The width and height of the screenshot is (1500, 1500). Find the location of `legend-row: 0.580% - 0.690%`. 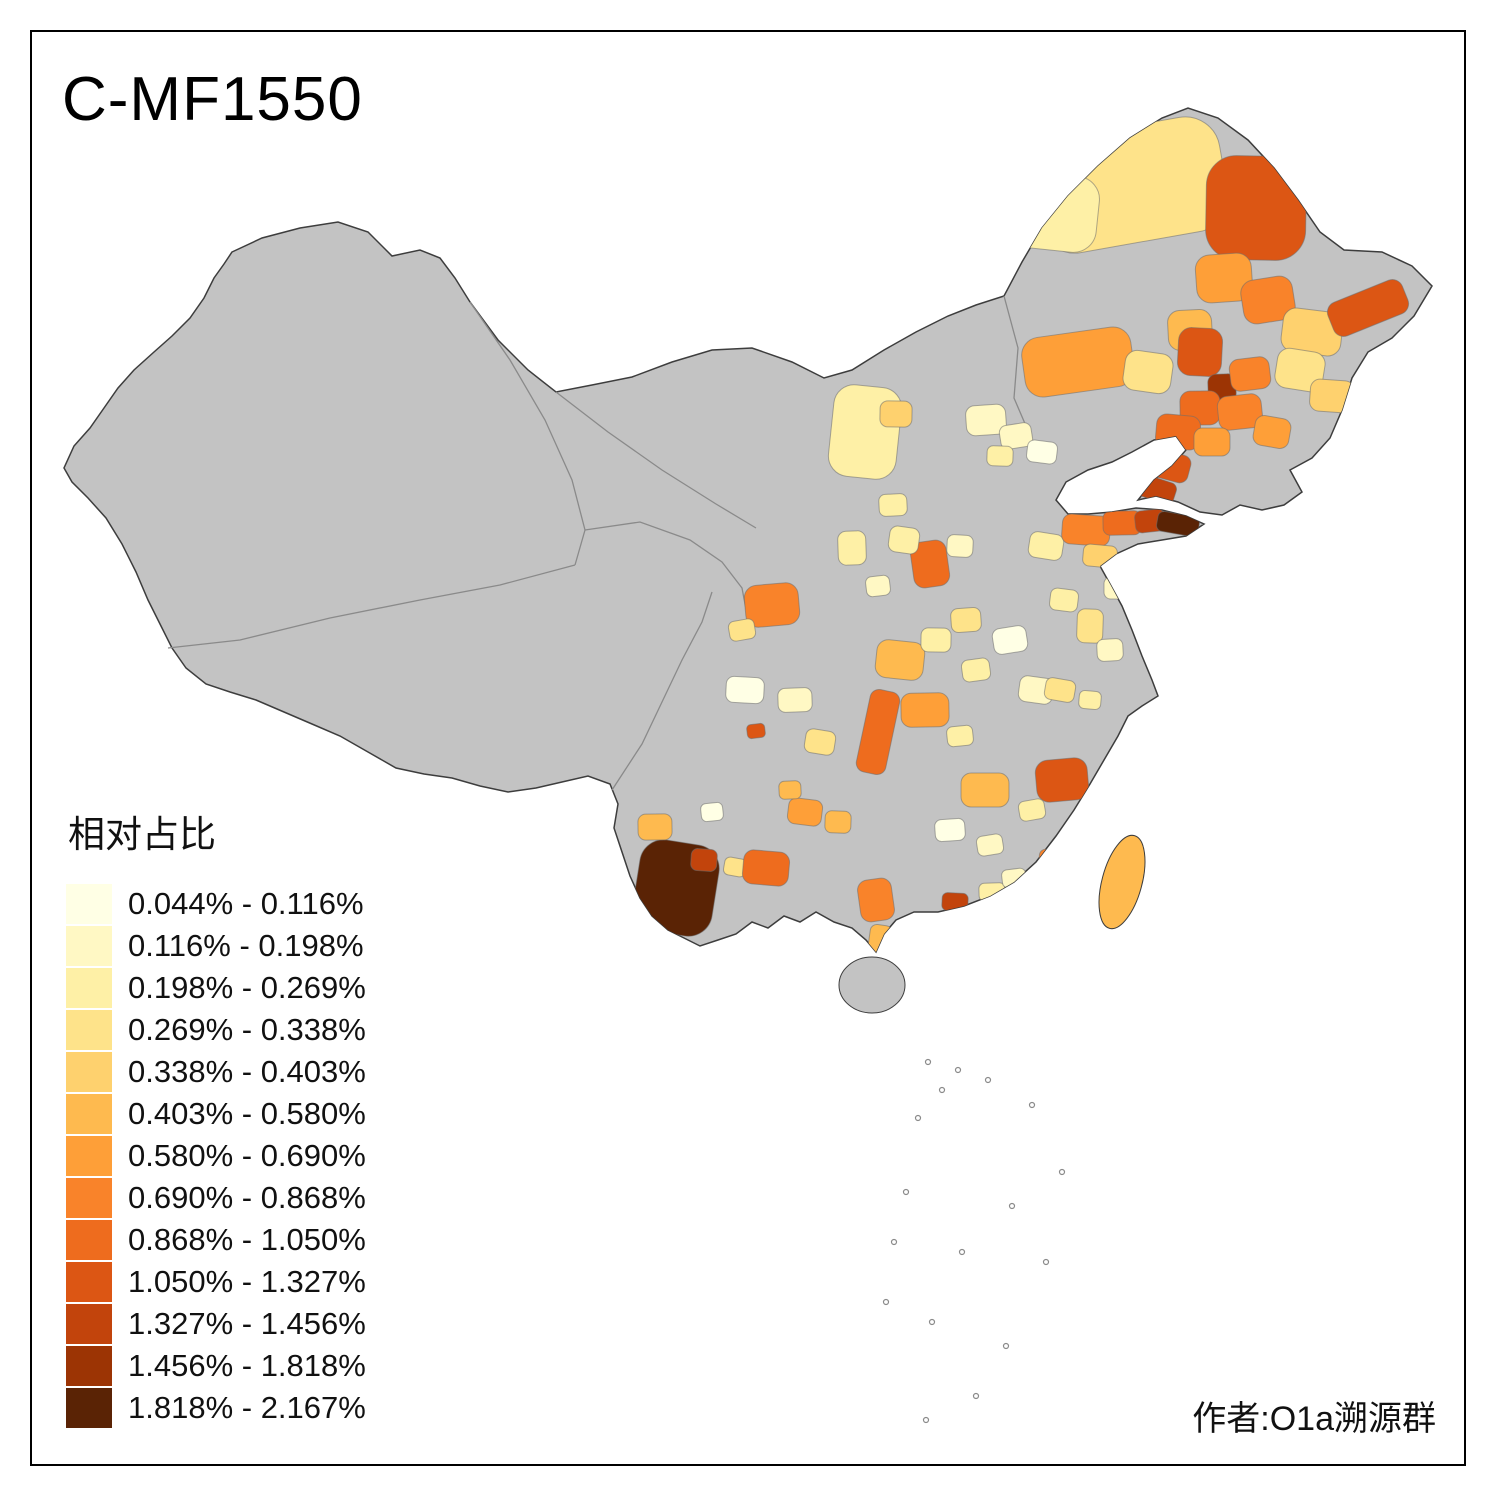

legend-row: 0.580% - 0.690% is located at coordinates (216, 1156).